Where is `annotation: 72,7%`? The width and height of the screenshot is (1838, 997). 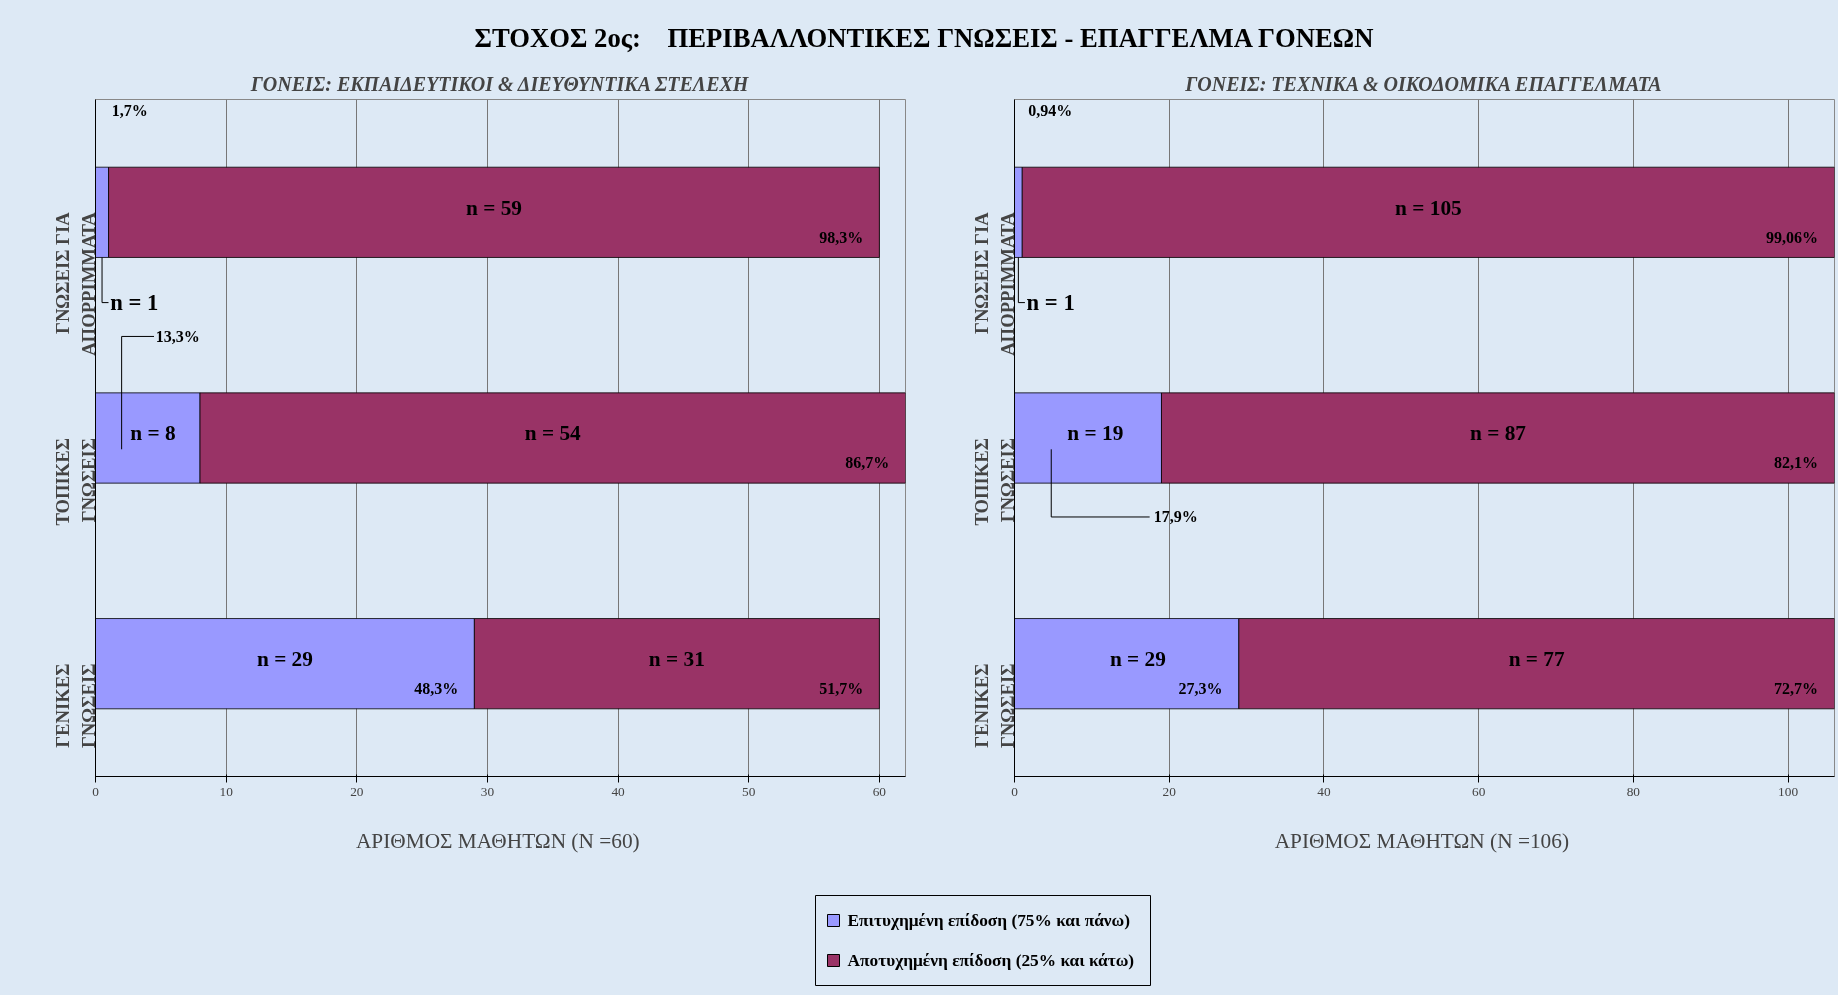
annotation: 72,7% is located at coordinates (1796, 688).